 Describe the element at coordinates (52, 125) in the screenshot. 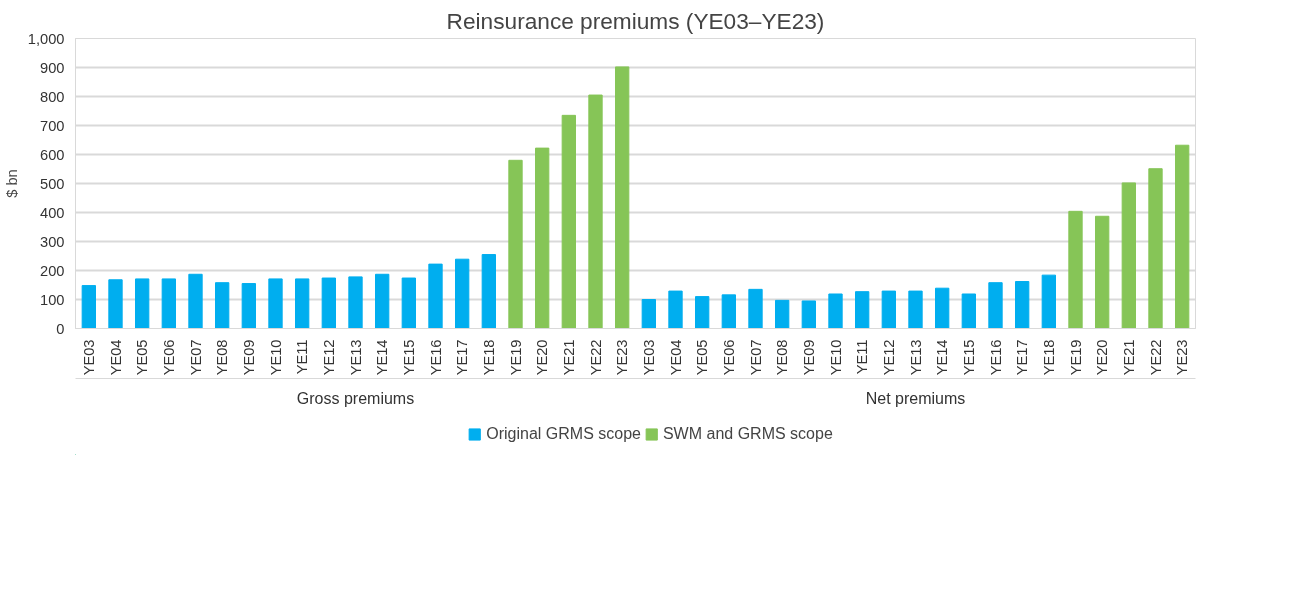

I see `y-tick-label: 700` at that location.